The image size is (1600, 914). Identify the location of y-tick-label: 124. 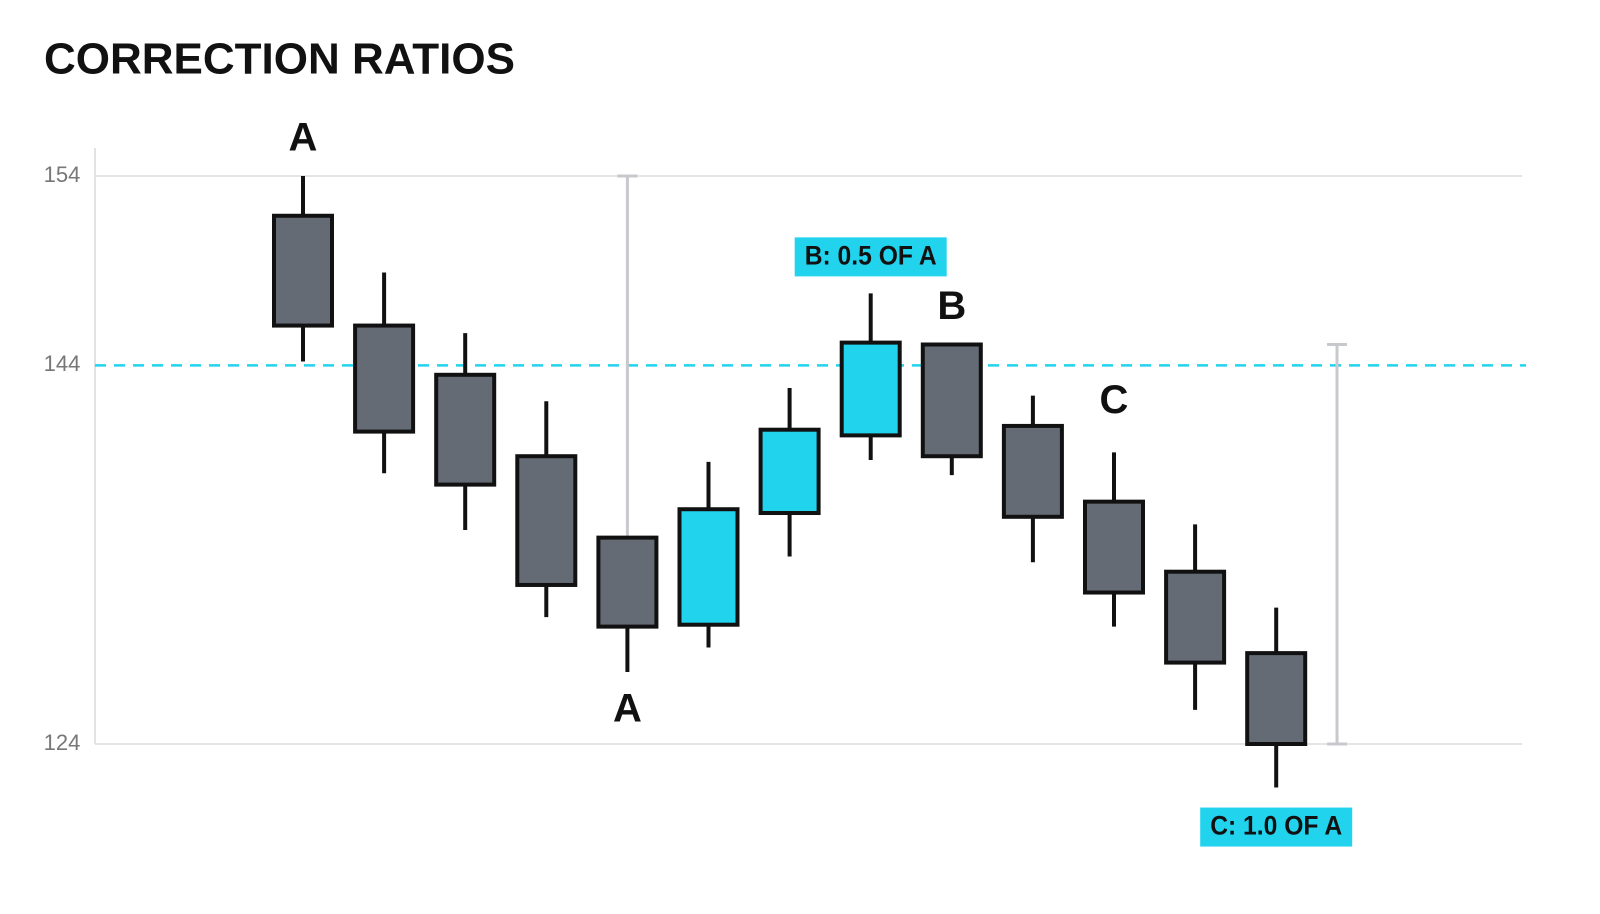
(62, 742).